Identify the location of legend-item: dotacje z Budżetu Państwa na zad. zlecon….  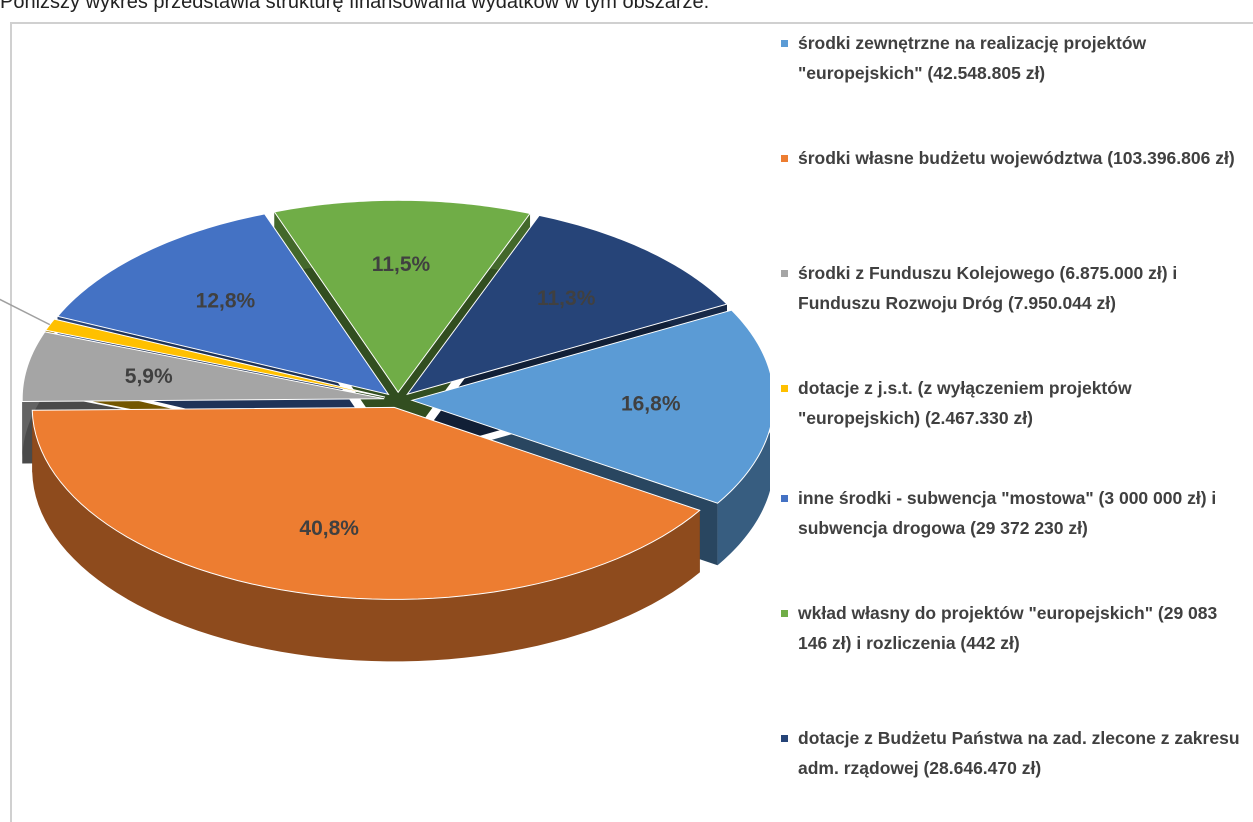
(1013, 753).